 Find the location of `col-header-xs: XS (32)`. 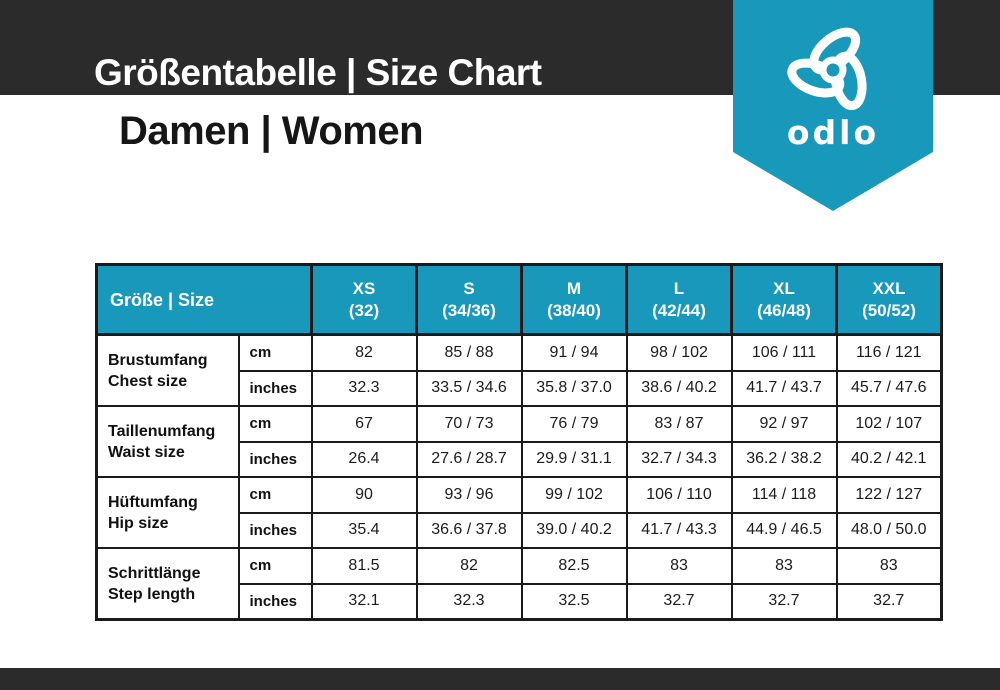

col-header-xs: XS (32) is located at coordinates (364, 299).